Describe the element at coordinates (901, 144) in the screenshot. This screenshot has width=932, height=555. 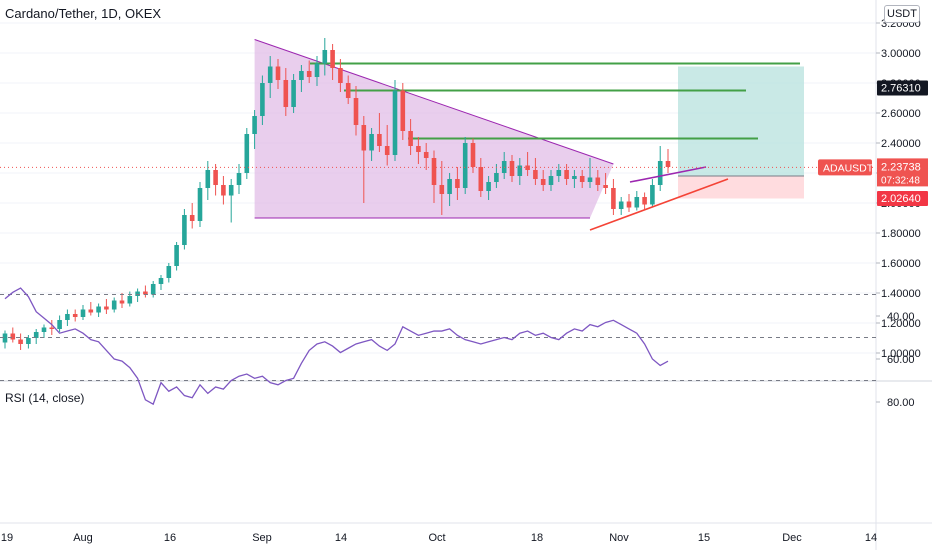
I see `price-tick-label: 2.40000` at that location.